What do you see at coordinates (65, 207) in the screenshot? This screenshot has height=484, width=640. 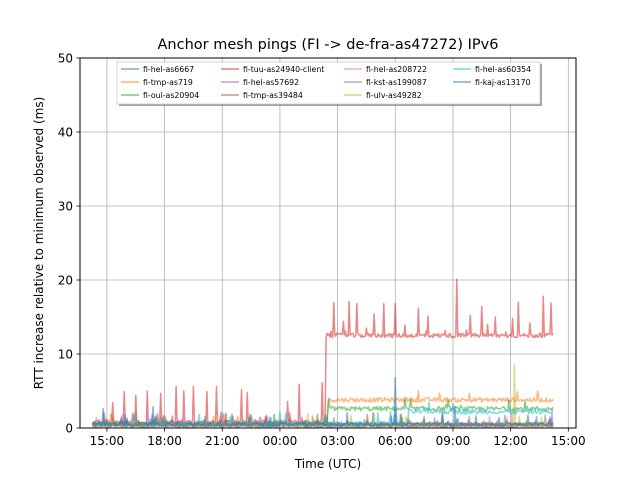 I see `y-tick-label: 30` at bounding box center [65, 207].